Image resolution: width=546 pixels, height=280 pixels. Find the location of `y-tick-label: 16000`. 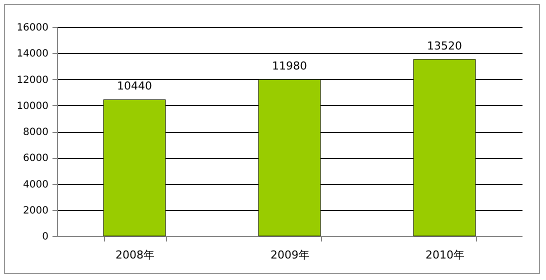

y-tick-label: 16000 is located at coordinates (32, 28).